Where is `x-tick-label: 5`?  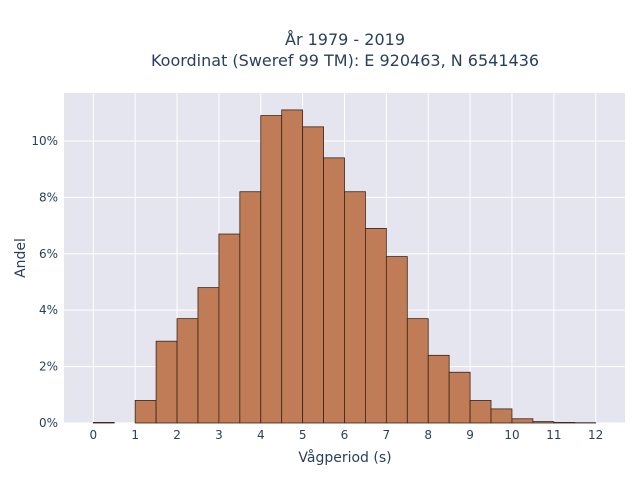 x-tick-label: 5 is located at coordinates (303, 435).